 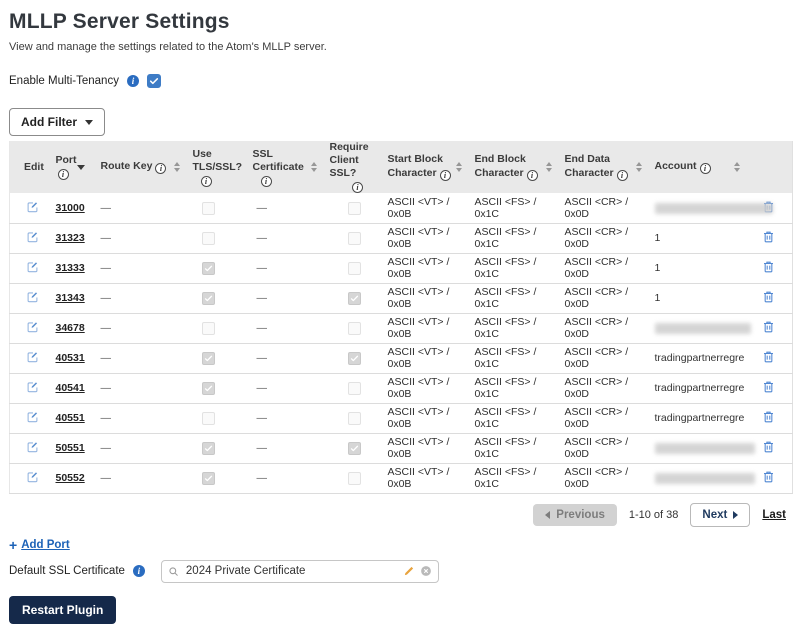 What do you see at coordinates (510, 167) in the screenshot?
I see `column-label: End Block Character i` at bounding box center [510, 167].